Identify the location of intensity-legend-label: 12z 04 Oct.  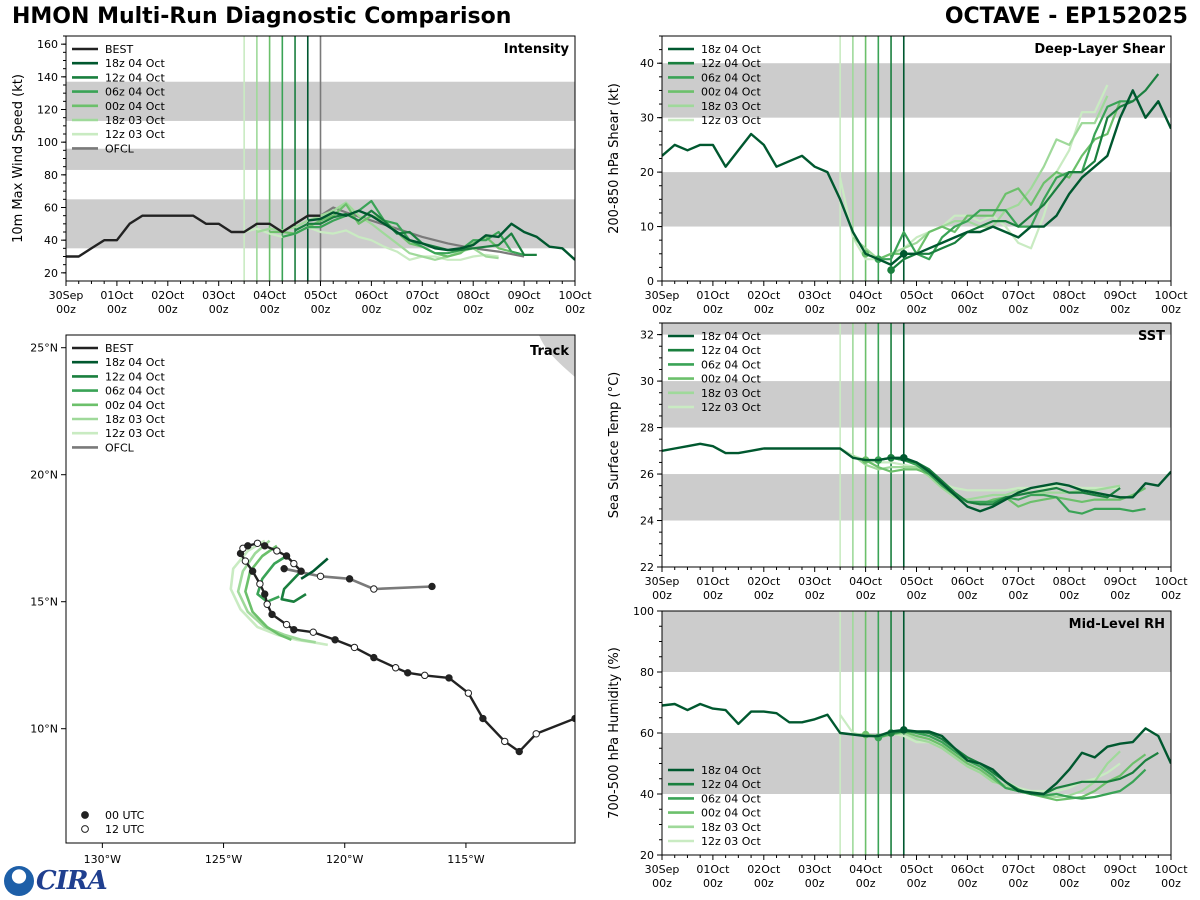
(135, 77).